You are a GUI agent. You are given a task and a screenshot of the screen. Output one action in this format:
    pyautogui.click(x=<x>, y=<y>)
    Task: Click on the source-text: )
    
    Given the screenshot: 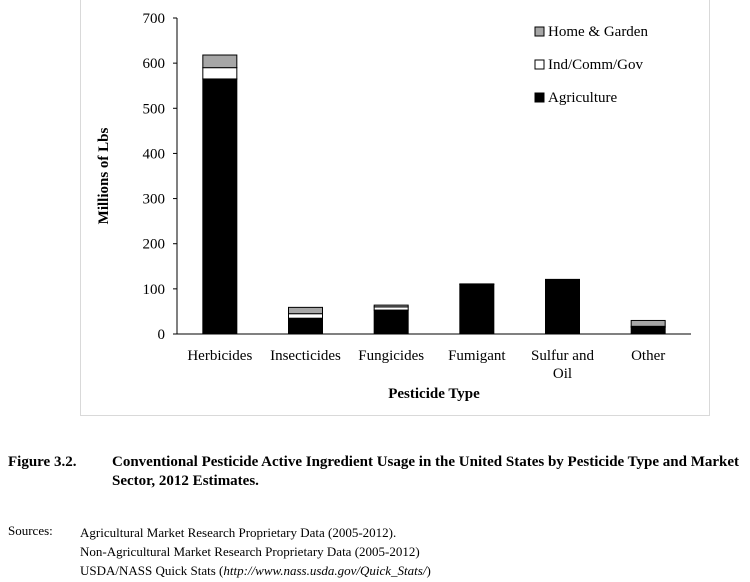 What is the action you would take?
    pyautogui.click(x=428, y=570)
    